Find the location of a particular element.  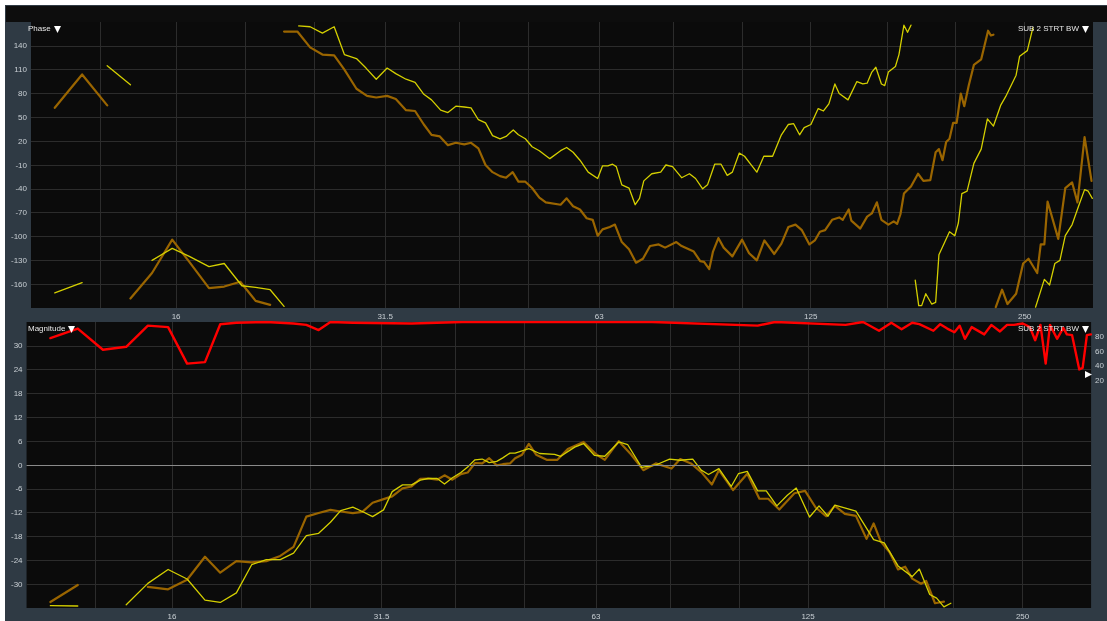

y-tick-label: 80 is located at coordinates (23, 93).